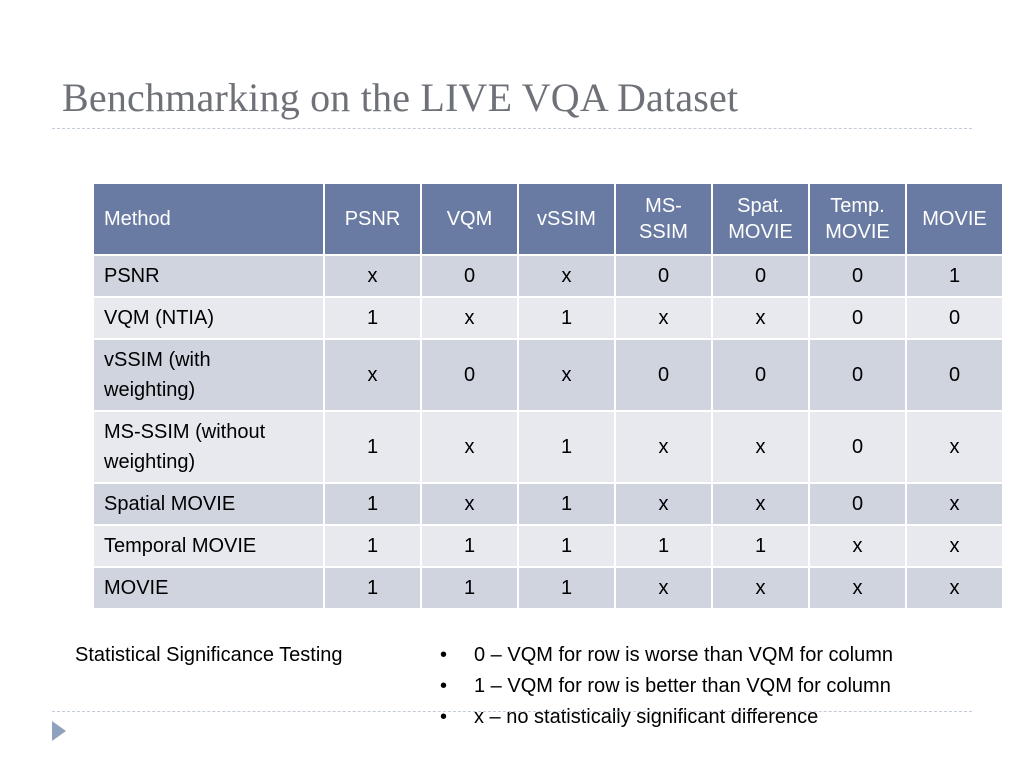 The width and height of the screenshot is (1024, 768). What do you see at coordinates (170, 504) in the screenshot?
I see `text-line: Spatial MOVIE` at bounding box center [170, 504].